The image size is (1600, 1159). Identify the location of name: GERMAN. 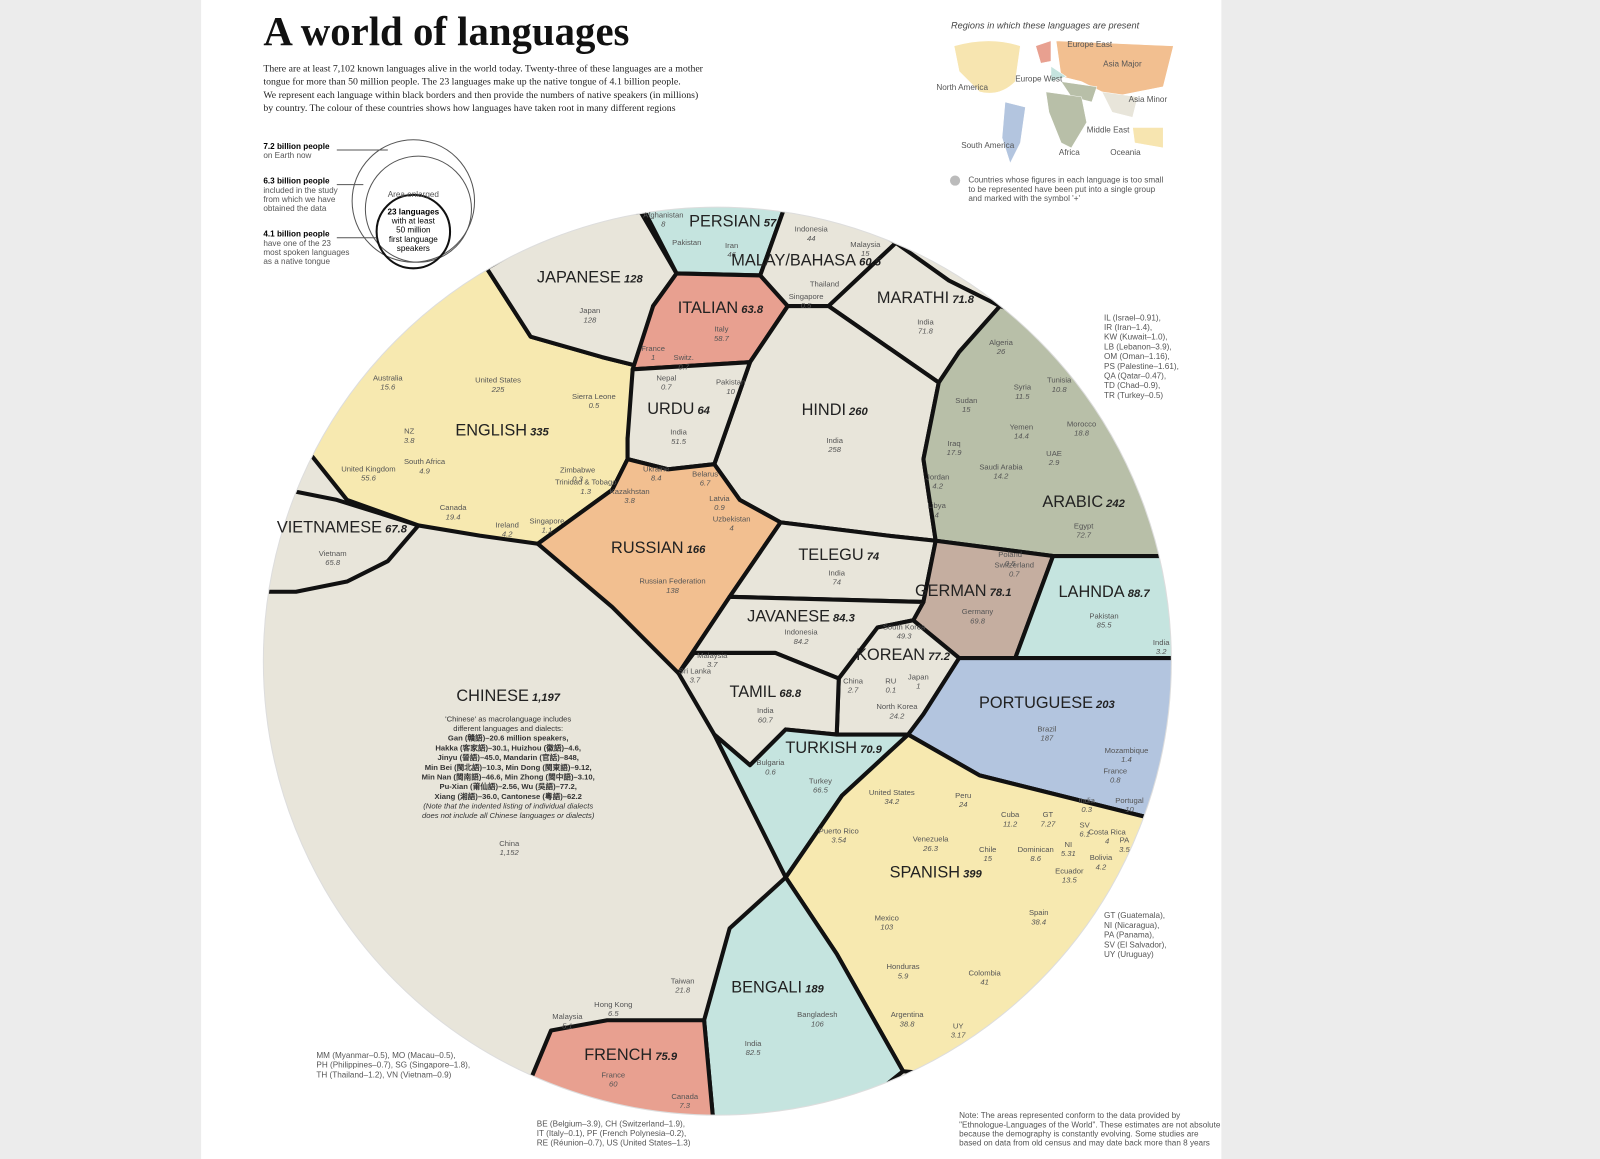
(951, 591).